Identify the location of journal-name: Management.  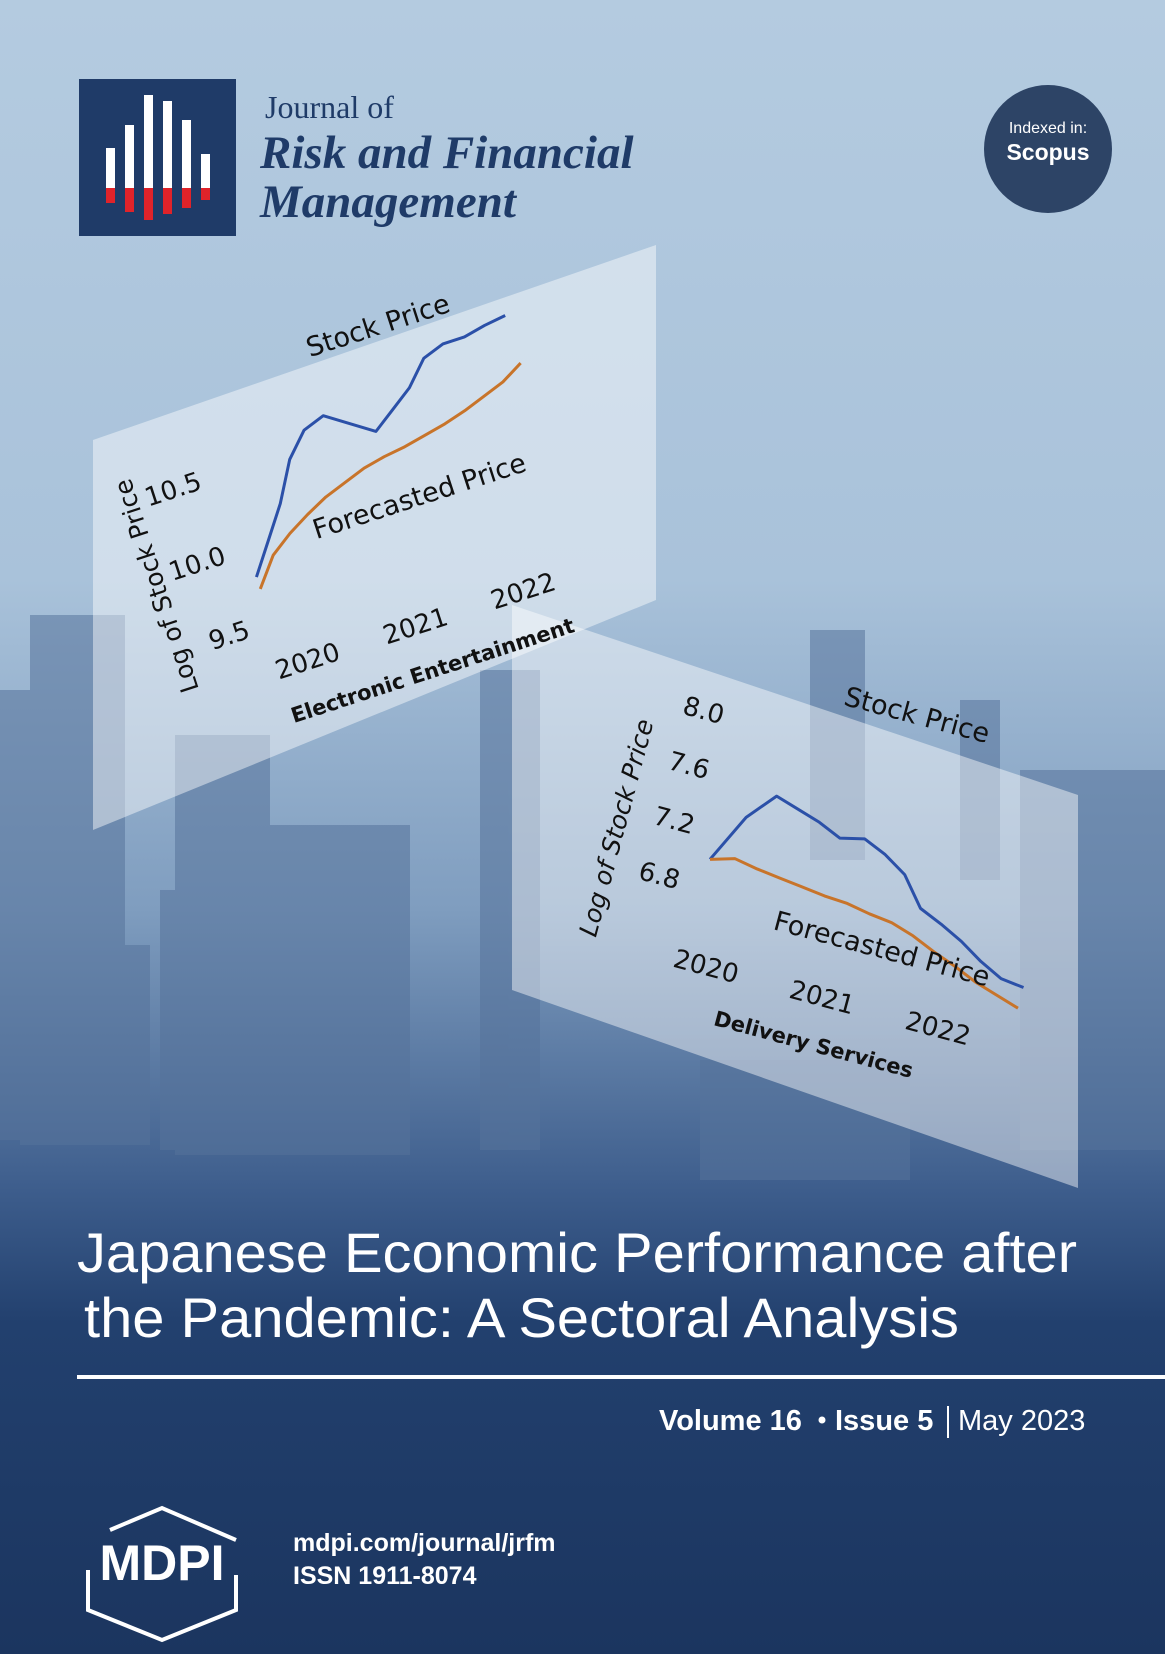
(388, 202).